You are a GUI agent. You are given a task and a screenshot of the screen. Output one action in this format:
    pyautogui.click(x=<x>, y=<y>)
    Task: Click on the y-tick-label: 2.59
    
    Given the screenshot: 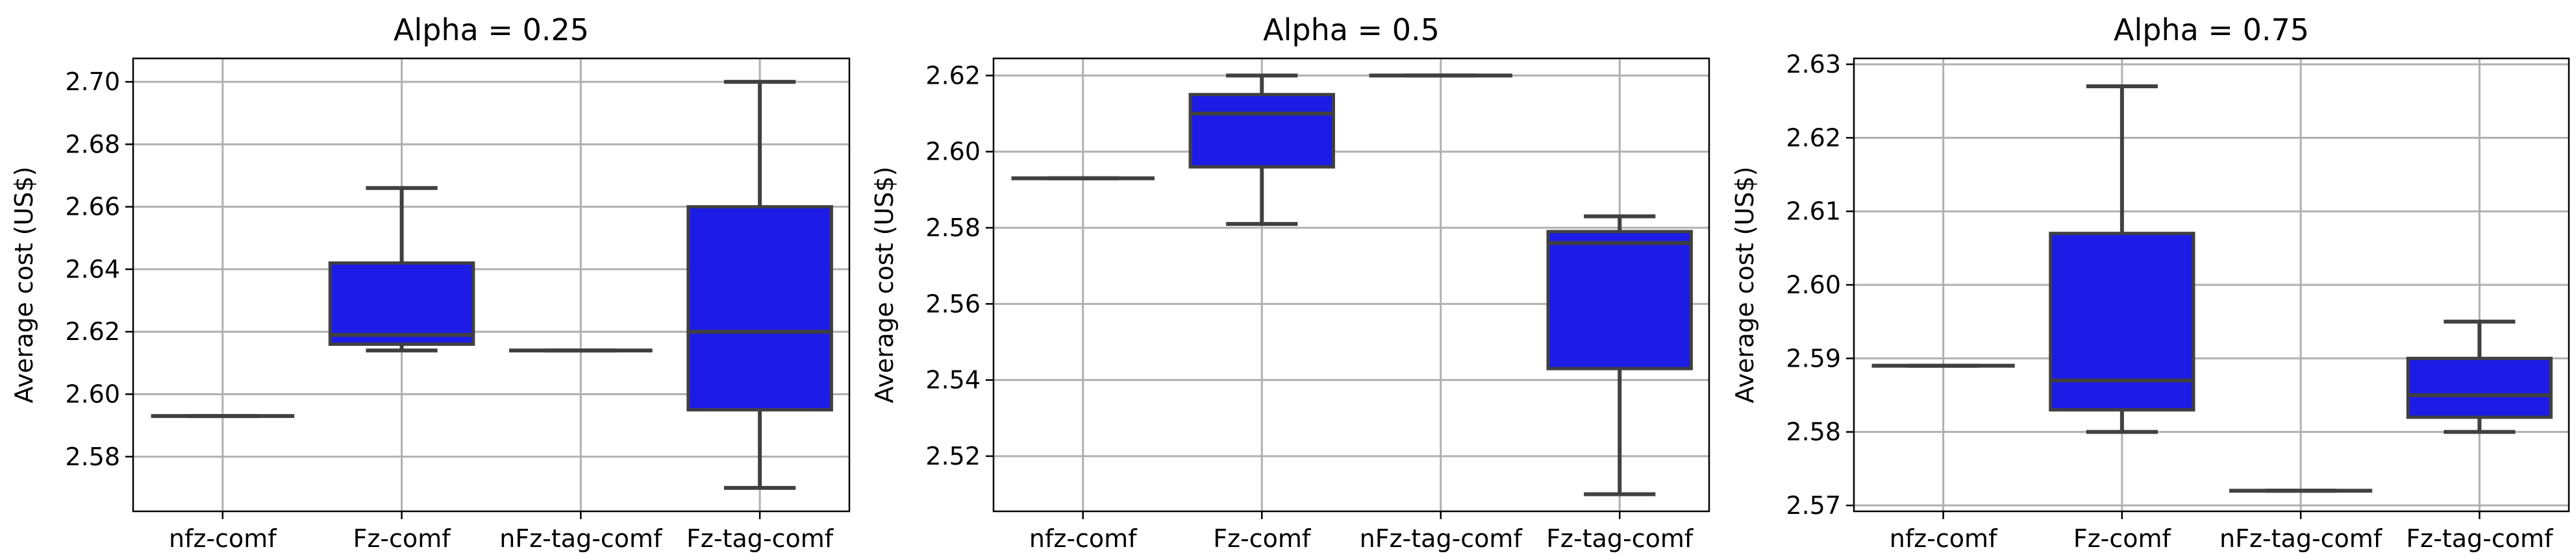 What is the action you would take?
    pyautogui.click(x=1813, y=358)
    